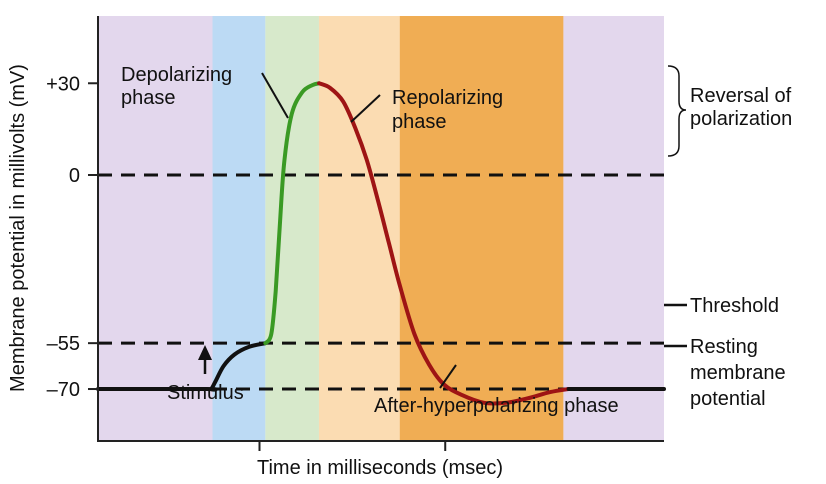 The image size is (826, 484). I want to click on reversal-brace, so click(677, 111).